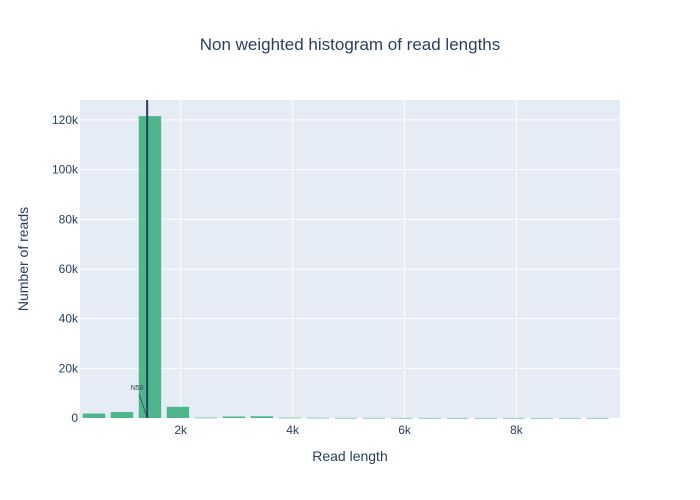 This screenshot has width=700, height=500. I want to click on chart-title: Non weighted histogram of read lengths, so click(350, 44).